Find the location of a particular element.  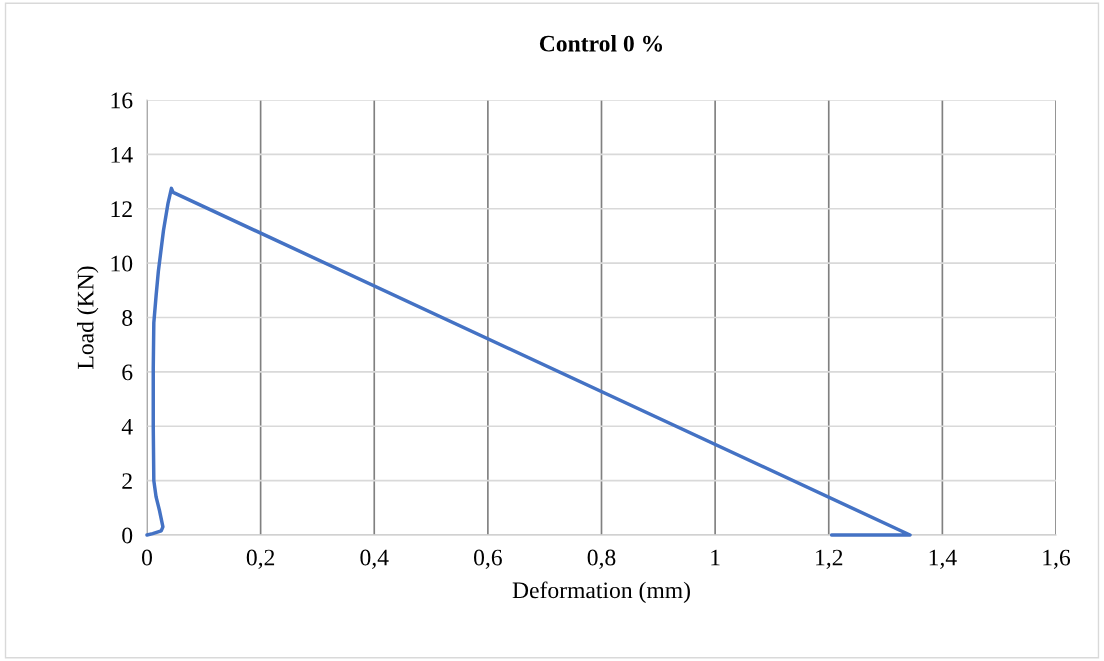

y-tick-label: 8 is located at coordinates (127, 317).